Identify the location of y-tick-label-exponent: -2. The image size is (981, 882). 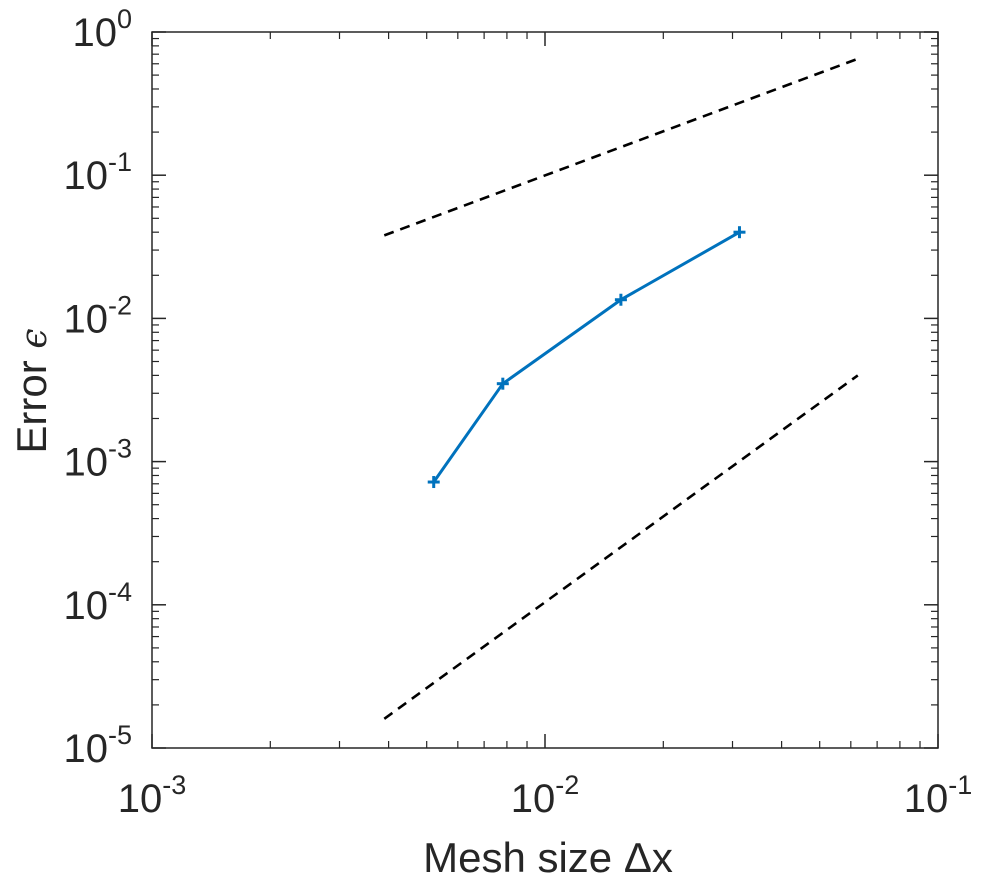
(120, 305).